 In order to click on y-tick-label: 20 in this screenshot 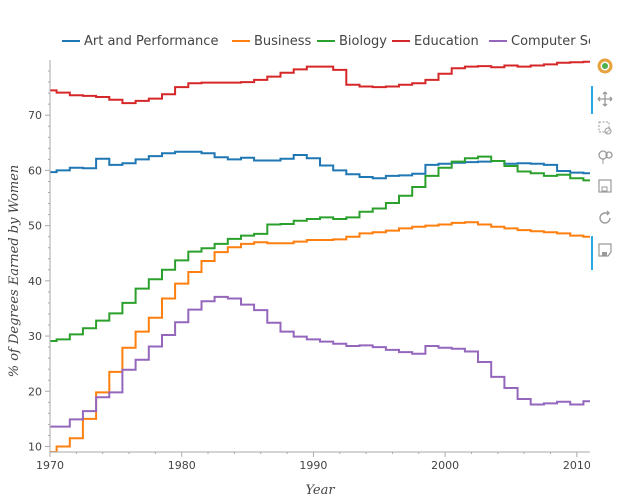, I will do `click(35, 391)`.